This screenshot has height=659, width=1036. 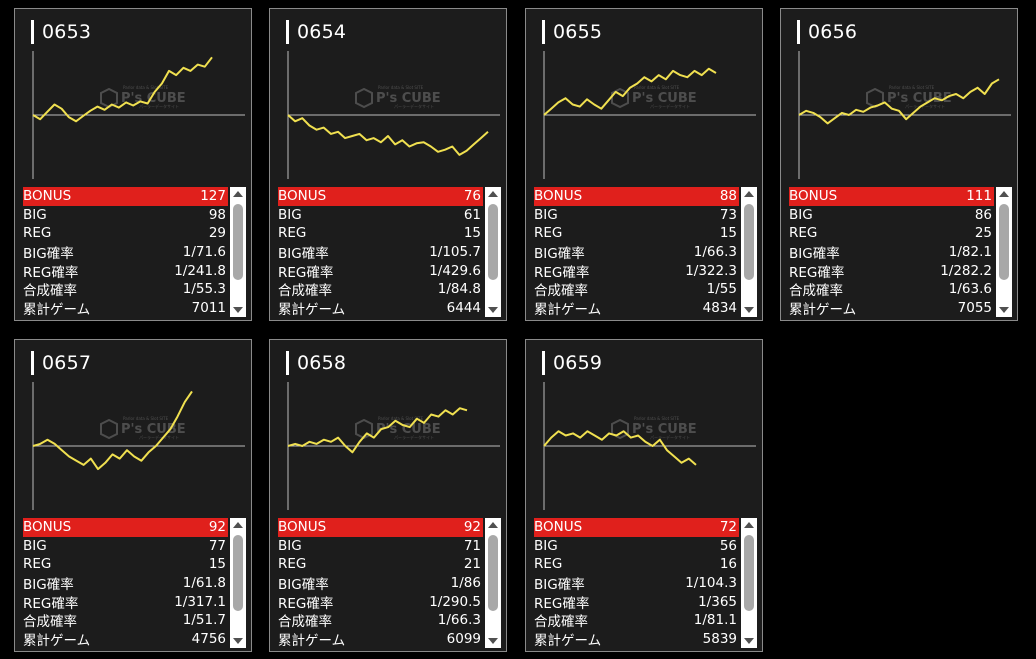 I want to click on stat-value: 4834, so click(x=719, y=307).